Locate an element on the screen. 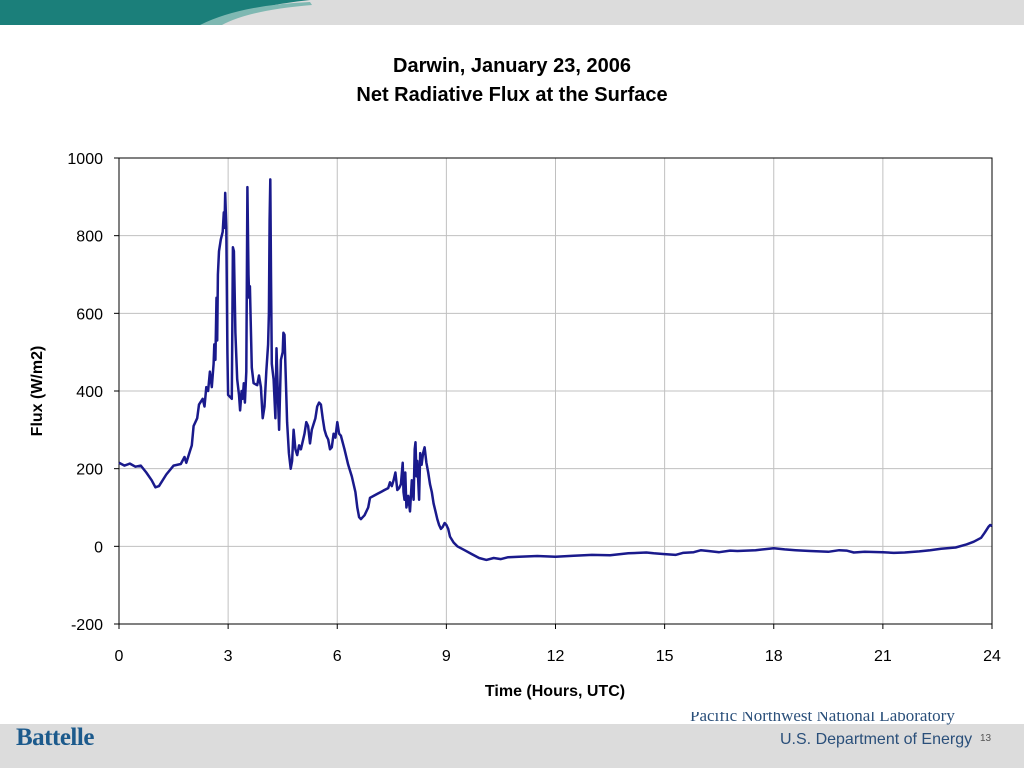 This screenshot has width=1024, height=768. y-tick-label: 1000 is located at coordinates (85, 159).